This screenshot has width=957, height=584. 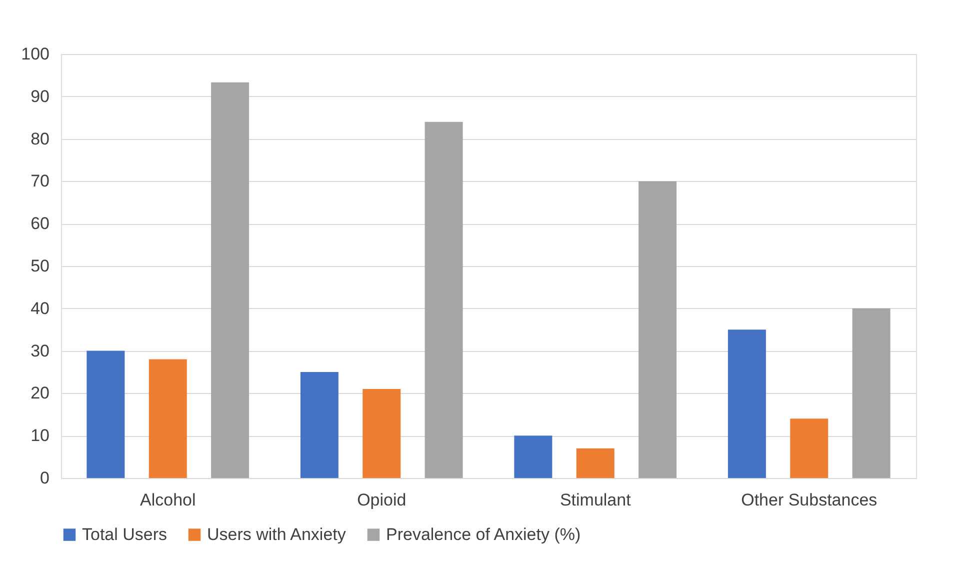 I want to click on y-tick-label: 60, so click(x=40, y=224).